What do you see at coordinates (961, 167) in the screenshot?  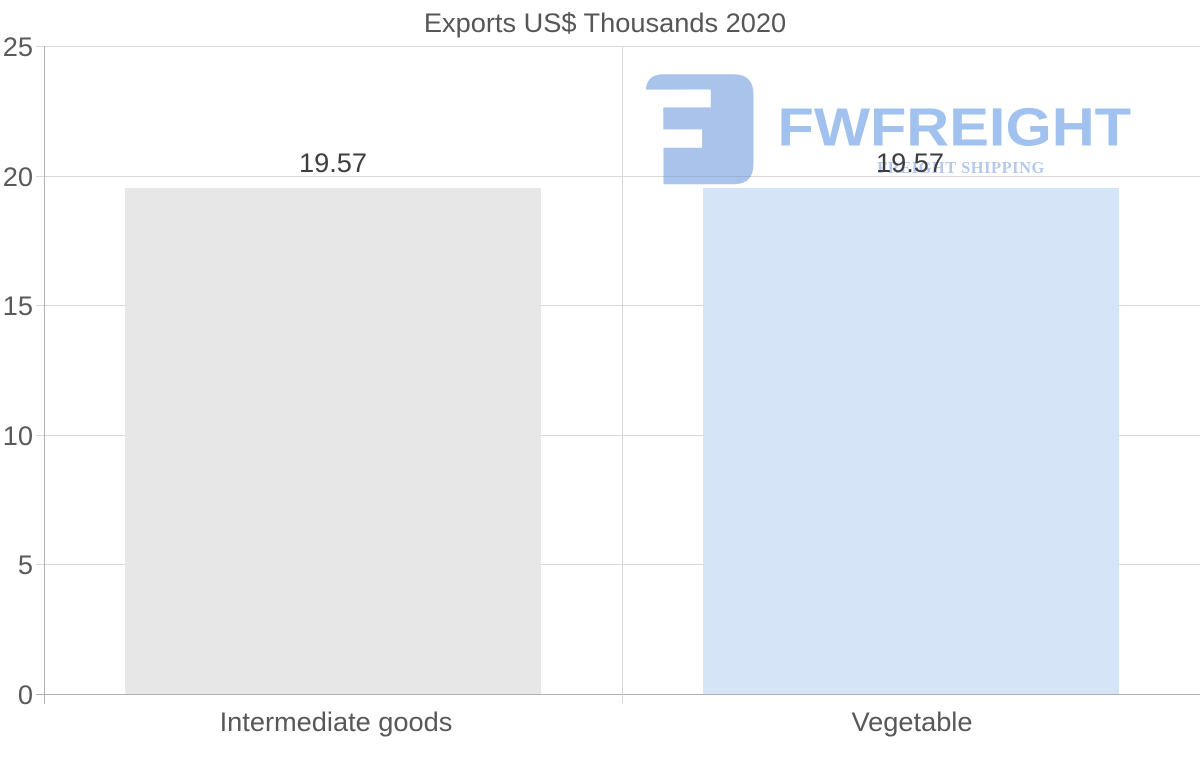 I see `svg-text: FREIGHT SHIPPING` at bounding box center [961, 167].